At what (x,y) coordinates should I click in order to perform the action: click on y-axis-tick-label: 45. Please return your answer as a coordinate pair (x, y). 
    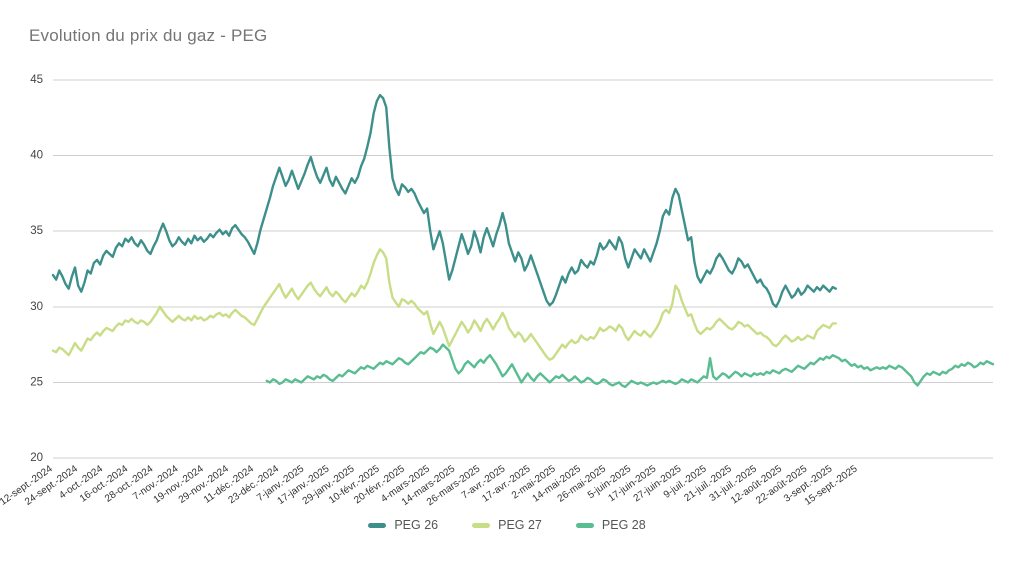
    Looking at the image, I should click on (36, 80).